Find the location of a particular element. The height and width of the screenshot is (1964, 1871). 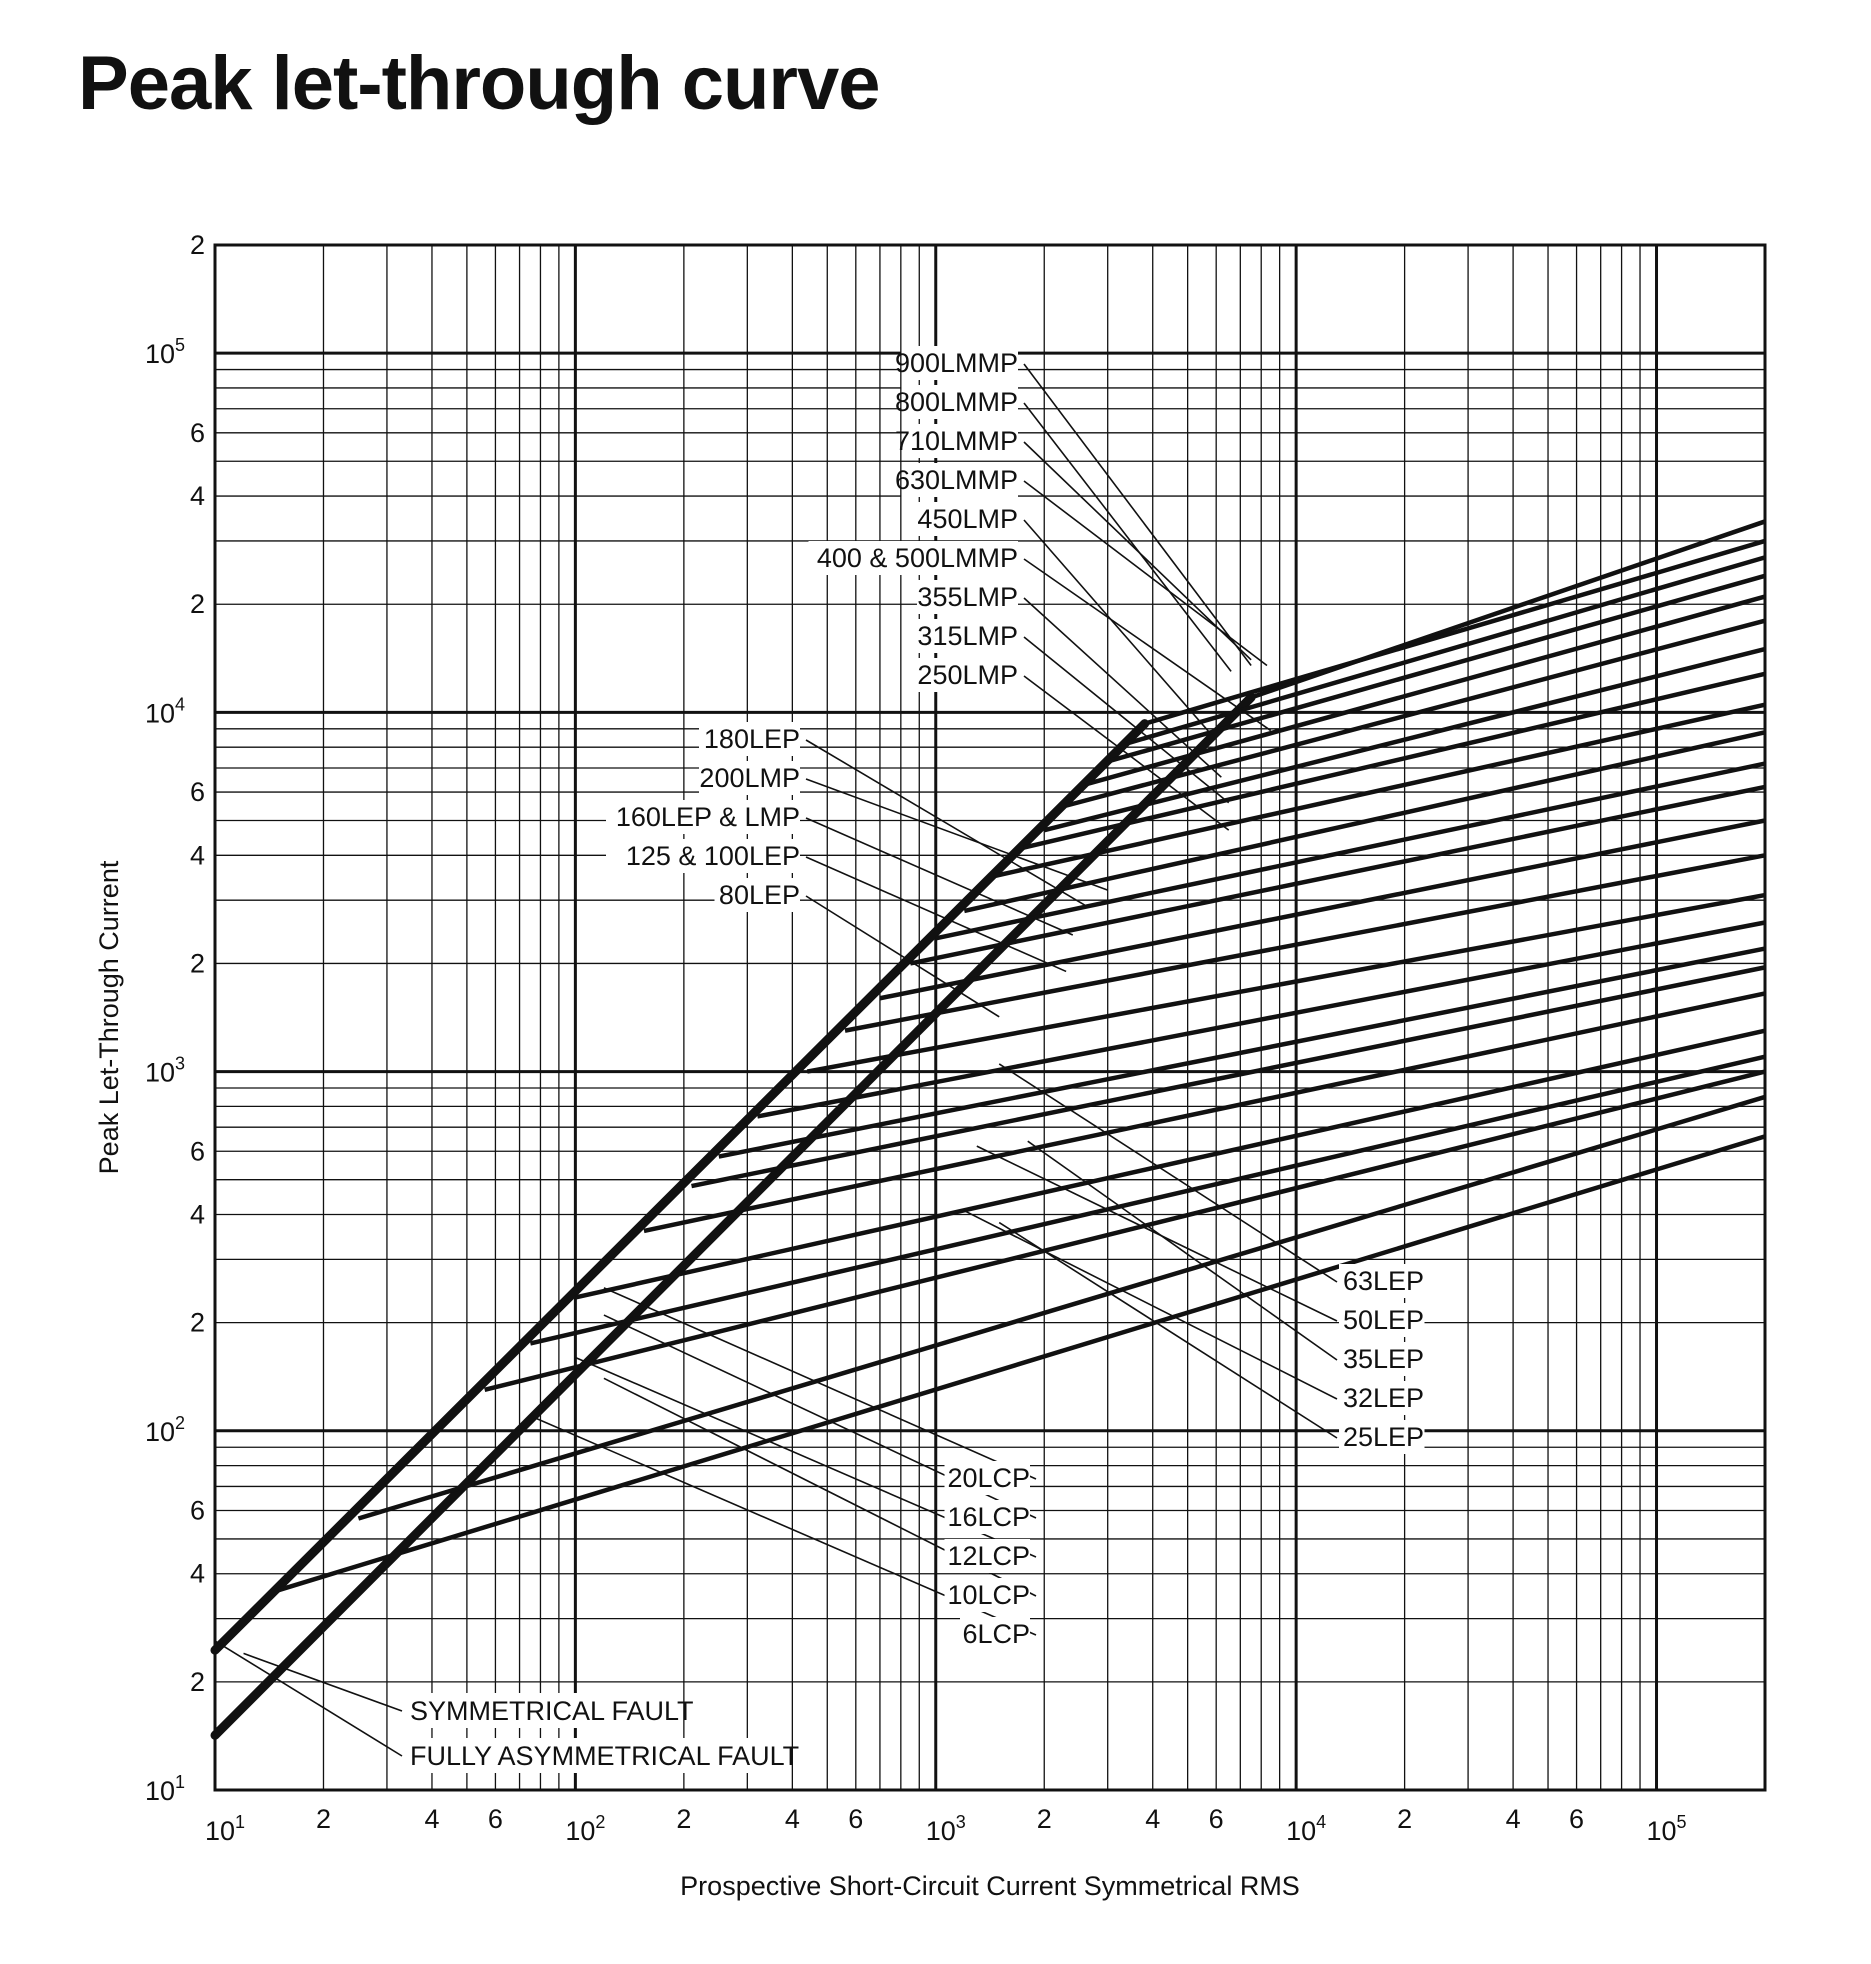

series-line-125-and-100lep is located at coordinates (1322, 909).